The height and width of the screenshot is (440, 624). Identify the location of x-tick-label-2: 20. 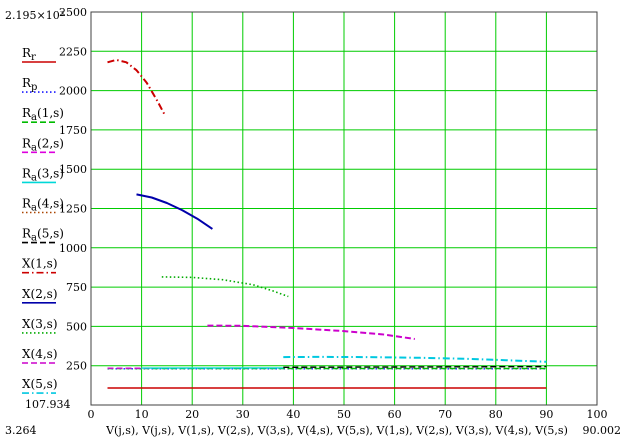
(192, 414).